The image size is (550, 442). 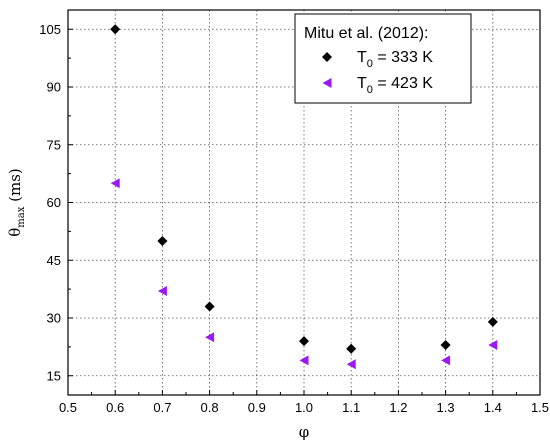 I want to click on y-tick-label: 45, so click(x=54, y=260).